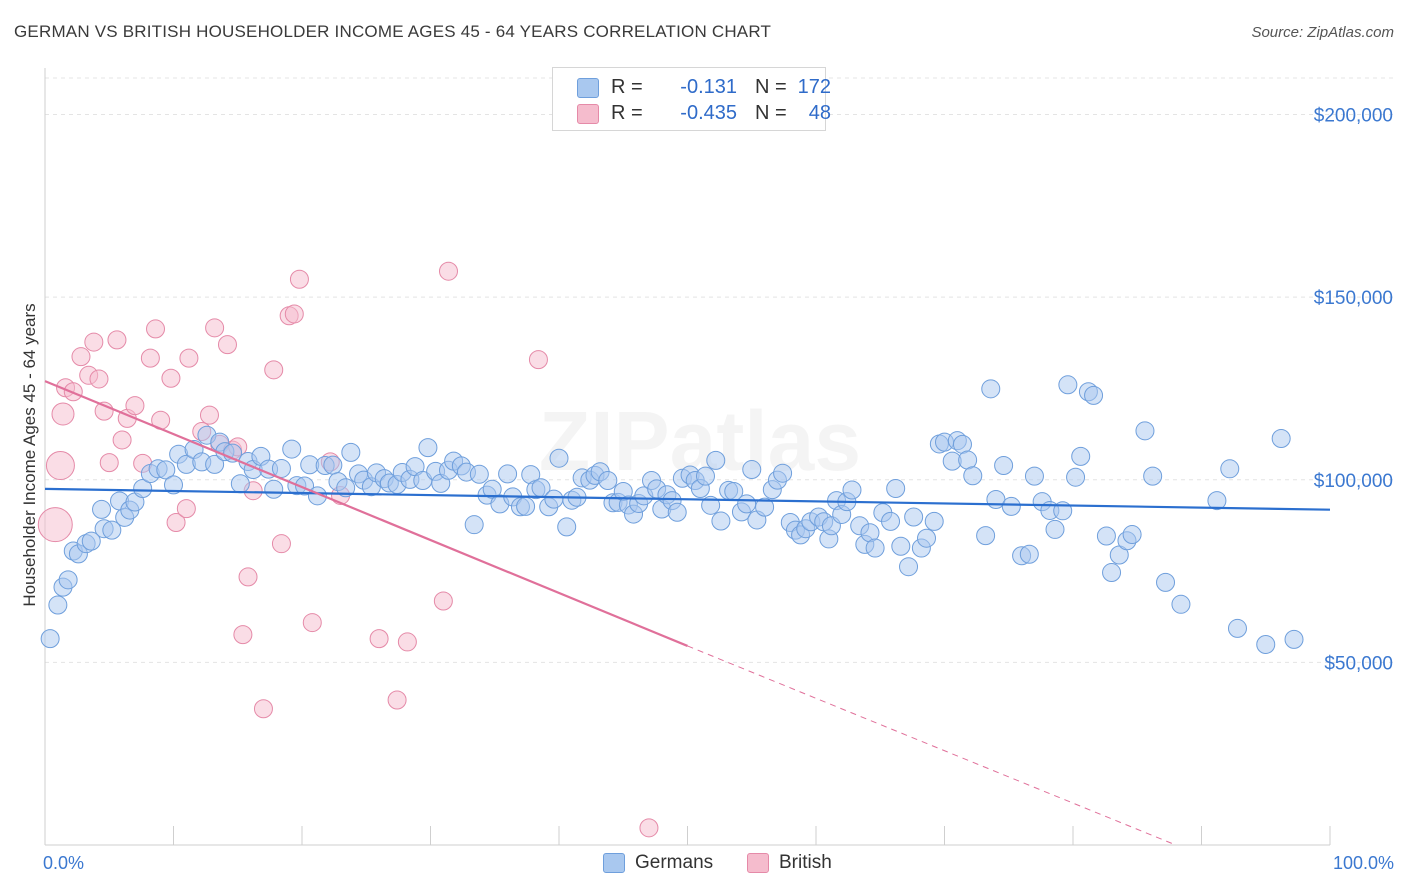 This screenshot has width=1406, height=892. What do you see at coordinates (1358, 663) in the screenshot?
I see `y-tick-label: $50,000` at bounding box center [1358, 663].